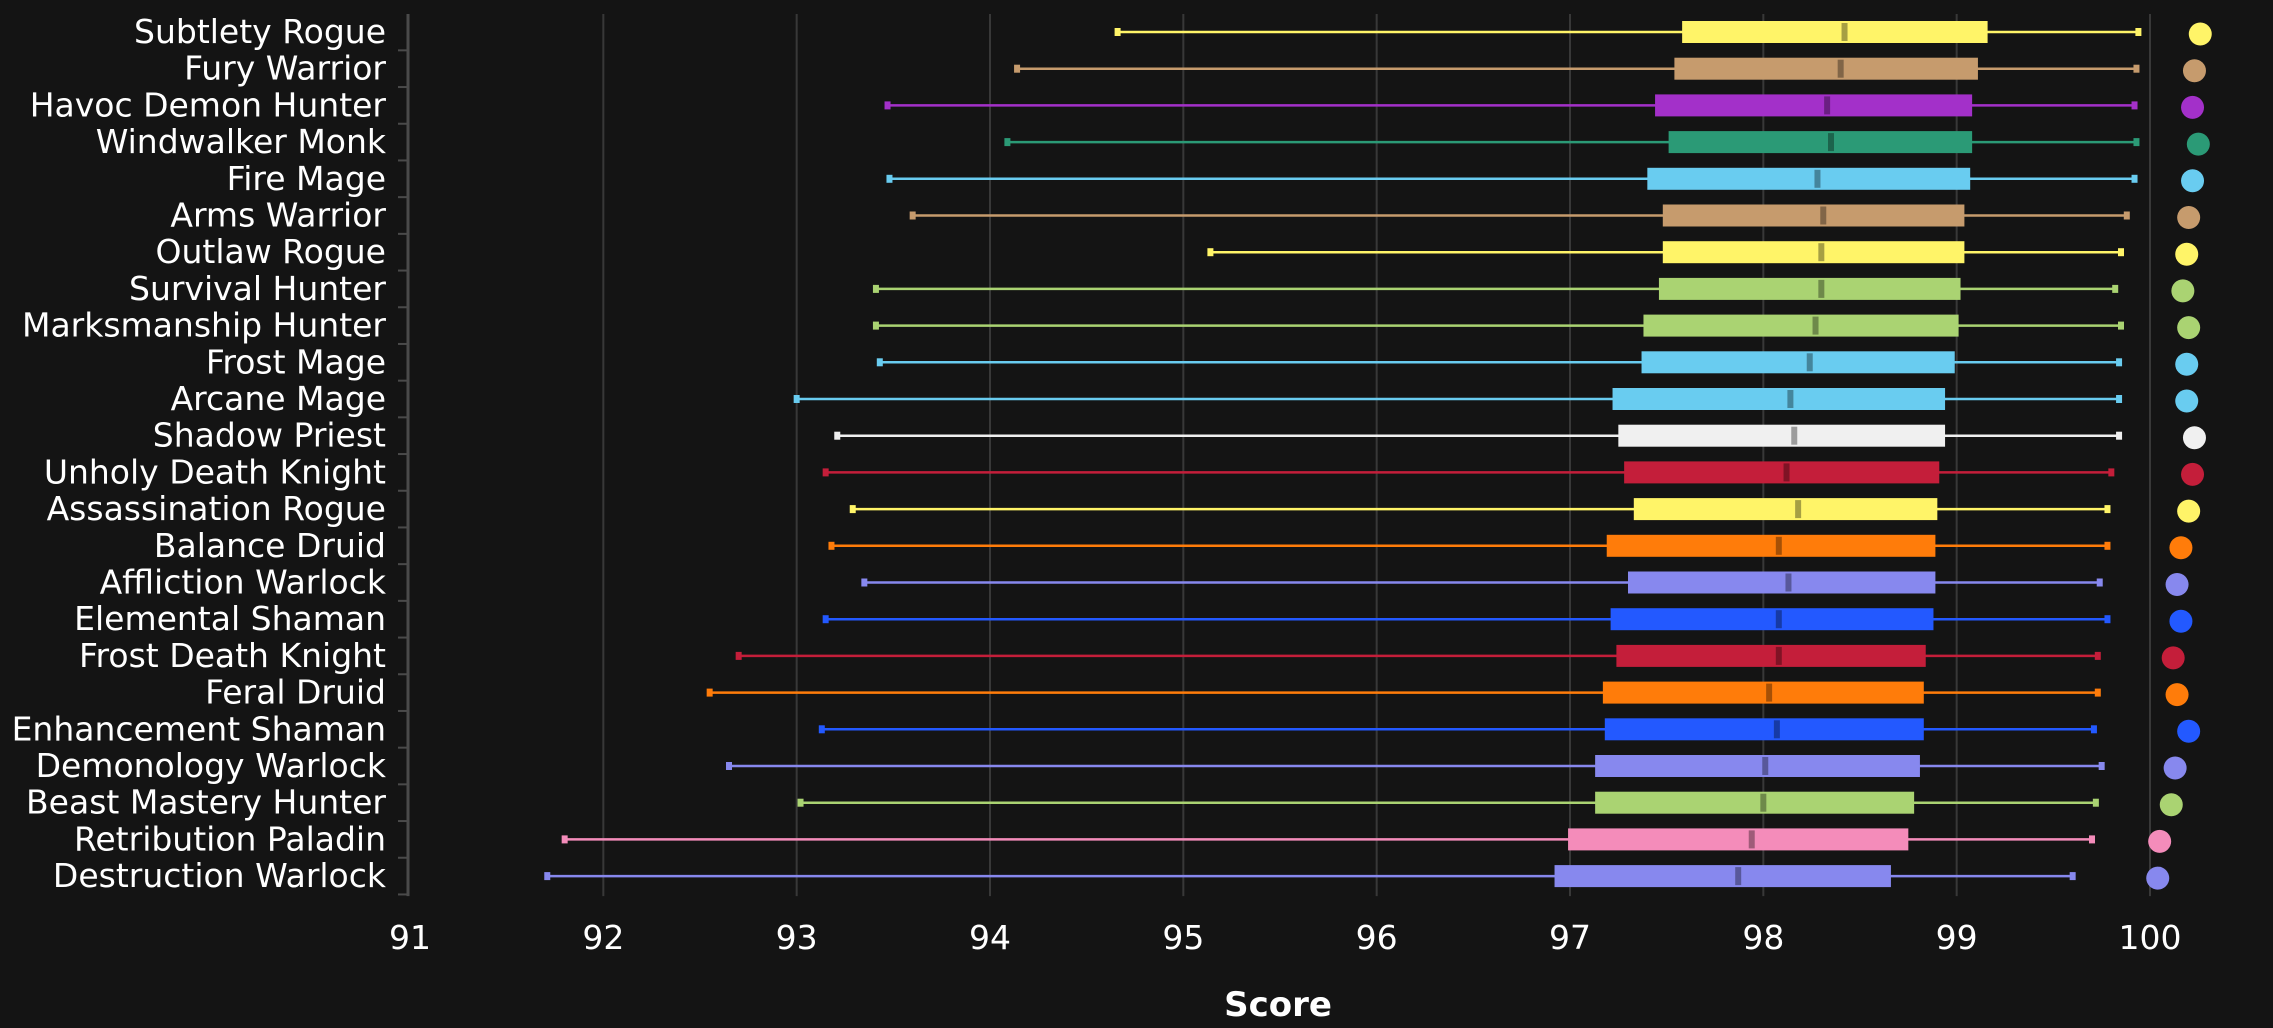 This screenshot has width=2273, height=1028. I want to click on category-label: Demonology Warlock, so click(211, 765).